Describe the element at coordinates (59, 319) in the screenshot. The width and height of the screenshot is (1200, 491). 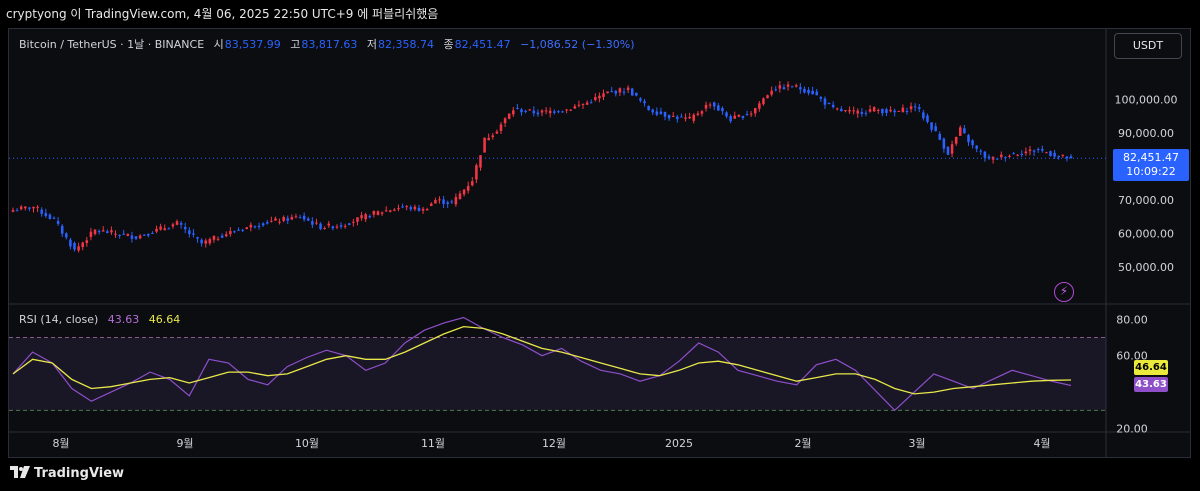
I see `rsi-title: RSI (14, close)` at that location.